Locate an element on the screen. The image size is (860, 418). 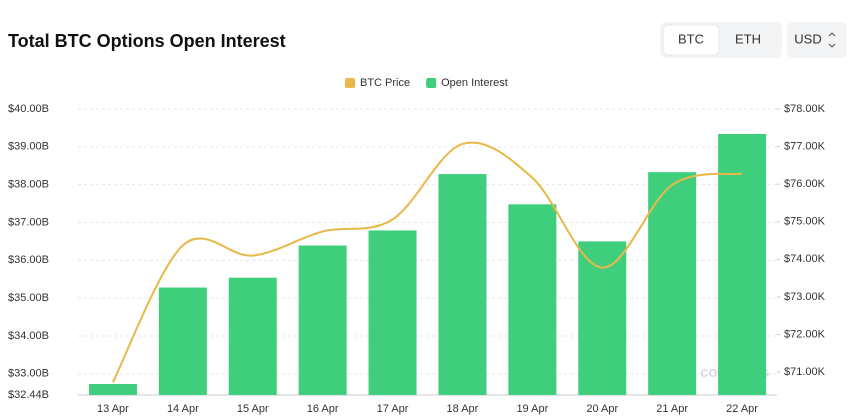
y2-tick-label: $72.00K is located at coordinates (805, 334).